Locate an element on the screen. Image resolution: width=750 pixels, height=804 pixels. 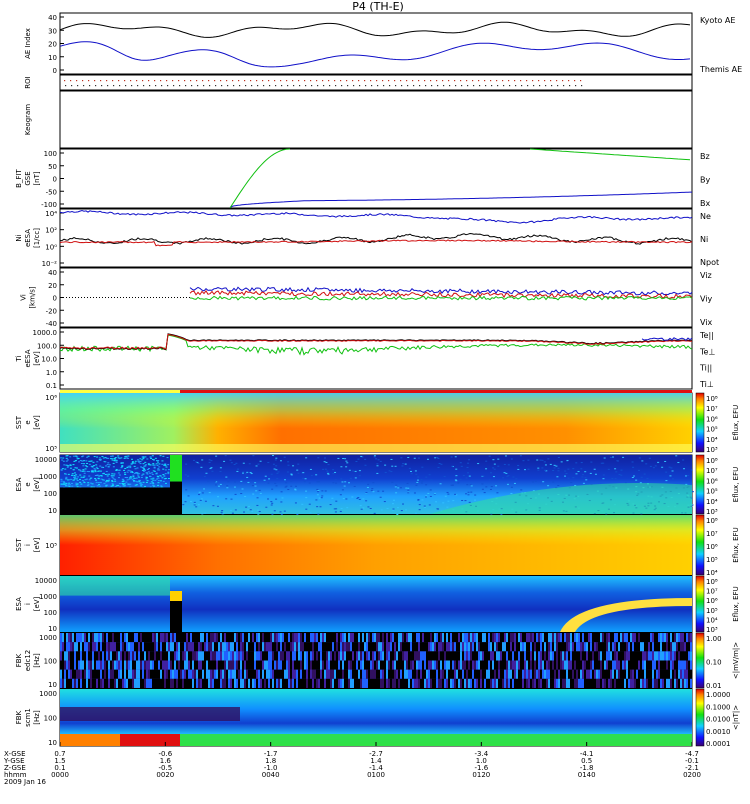
colorbar-tick-label: 0.0100 is located at coordinates (718, 720).